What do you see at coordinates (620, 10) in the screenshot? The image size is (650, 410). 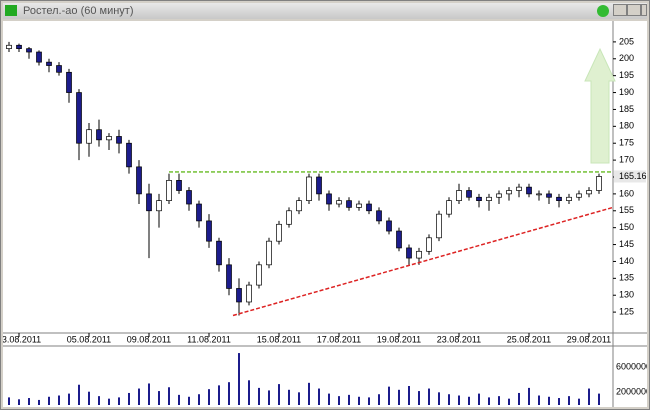 I see `minimize-button` at bounding box center [620, 10].